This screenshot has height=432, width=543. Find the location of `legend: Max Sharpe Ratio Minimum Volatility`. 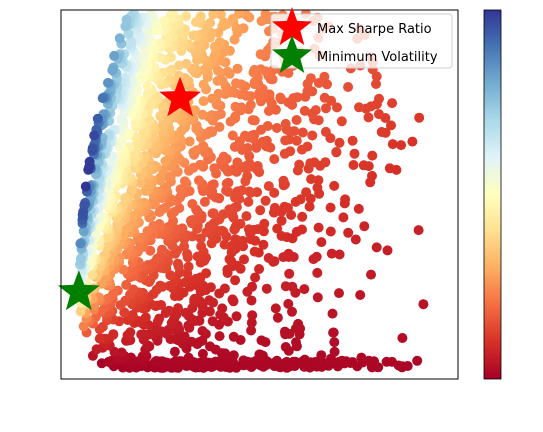

legend: Max Sharpe Ratio Minimum Volatility is located at coordinates (361, 40).